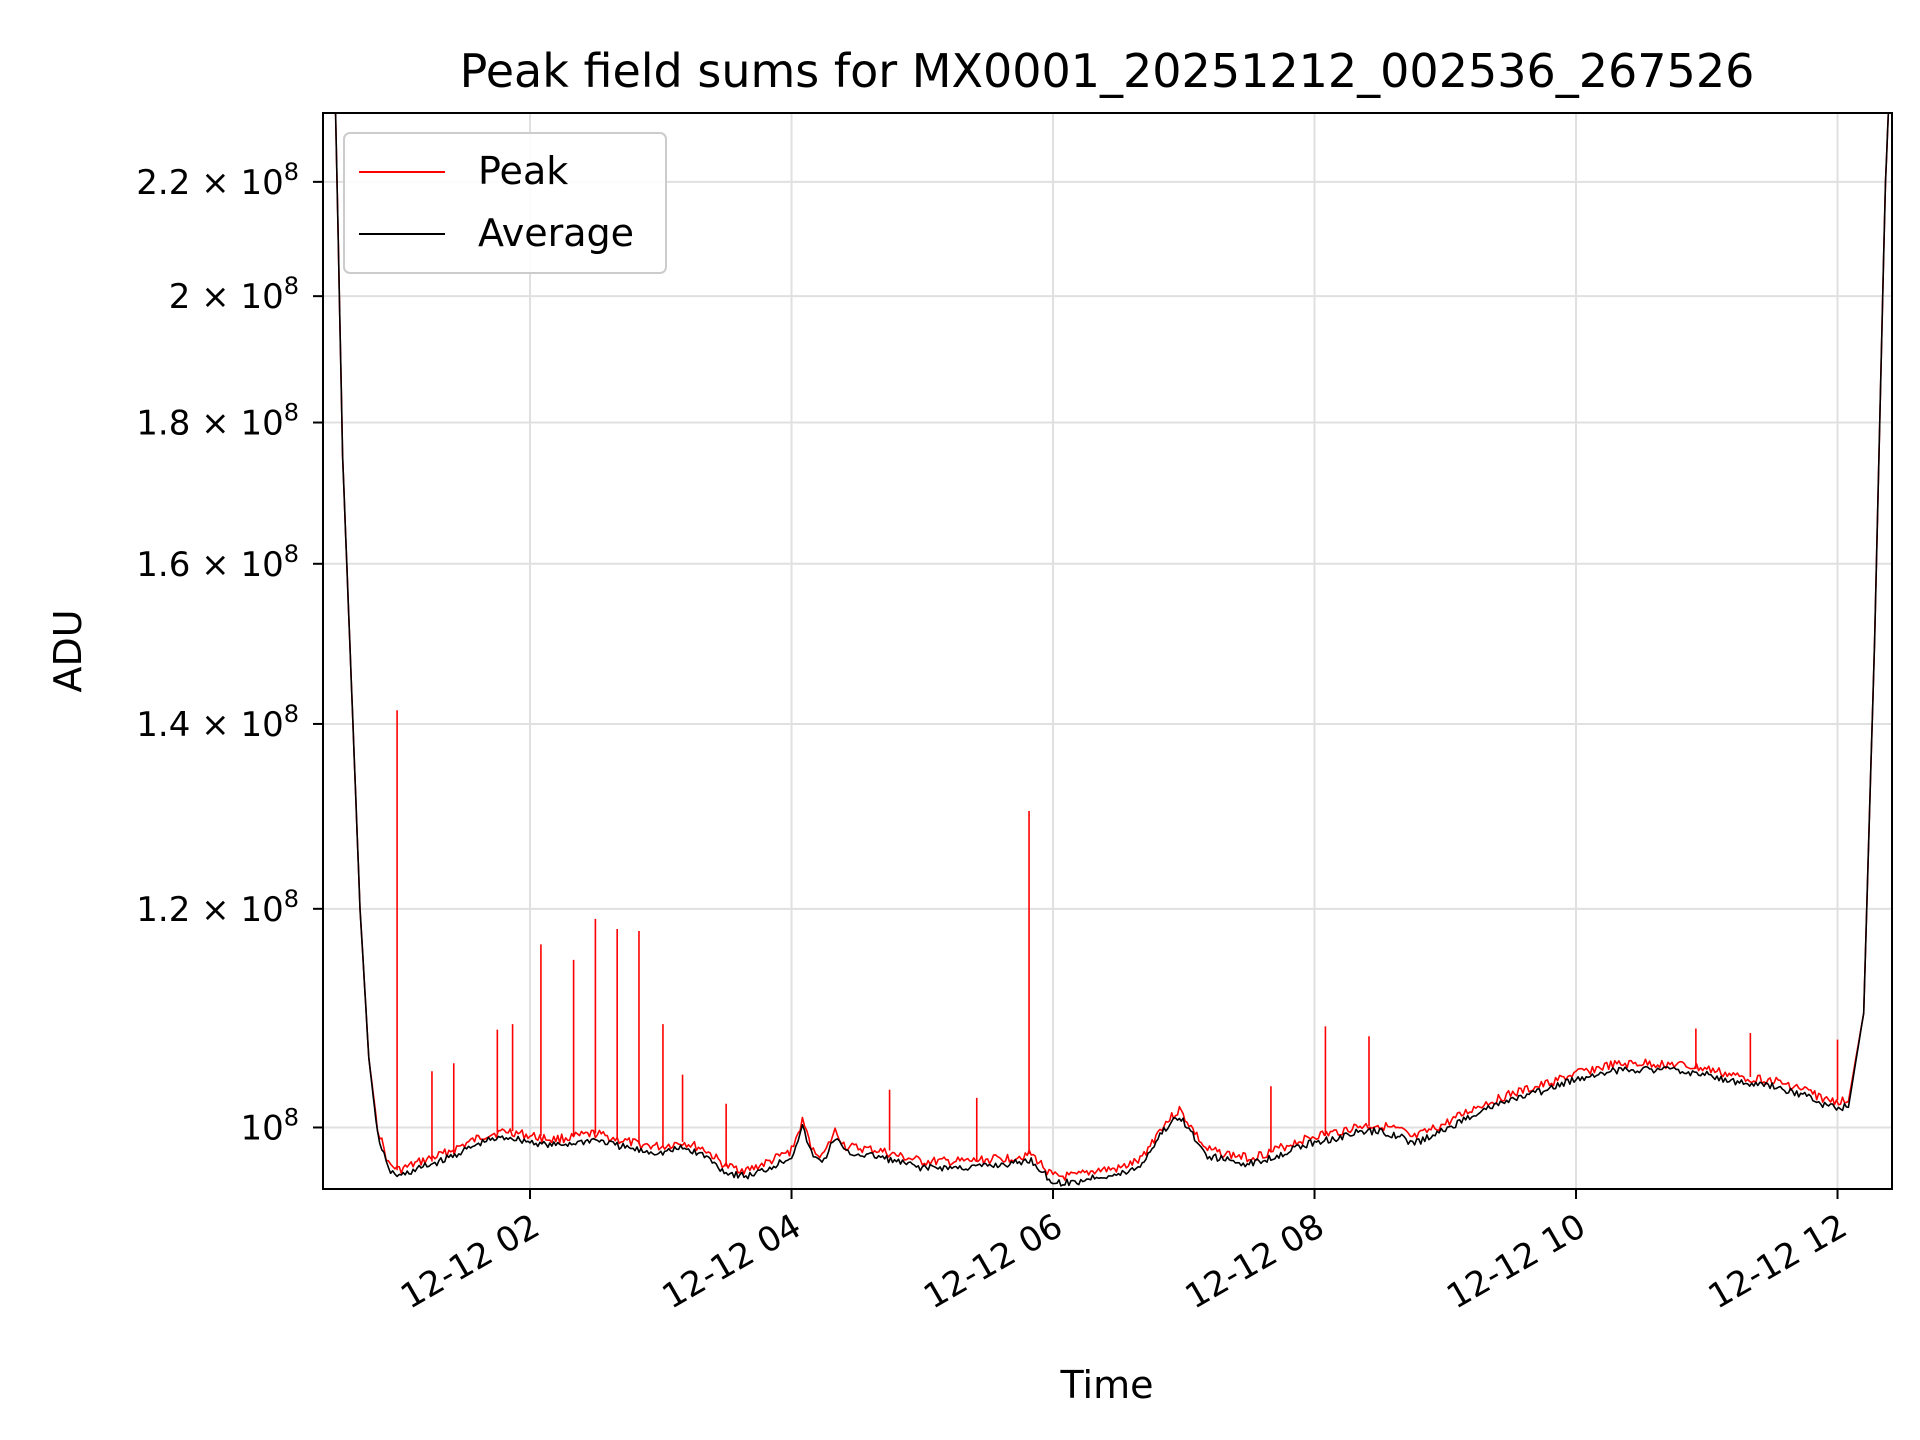 The image size is (1920, 1440). I want to click on y-tick-label: 1.4 × 108, so click(217, 722).